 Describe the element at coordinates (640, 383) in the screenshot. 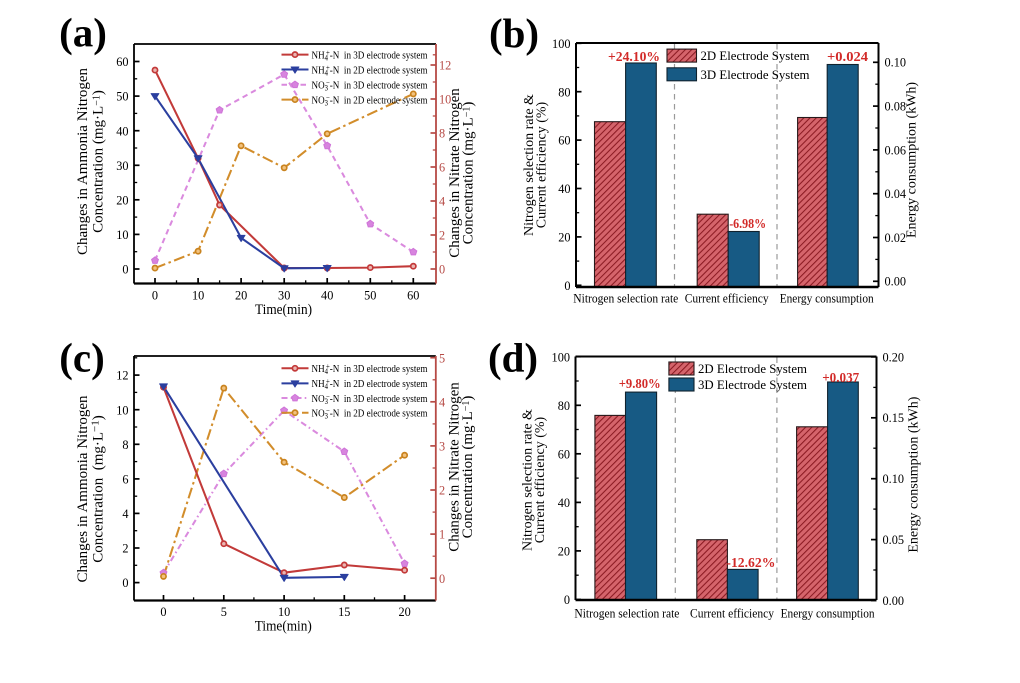

I see `svg-text: +9.80%` at that location.